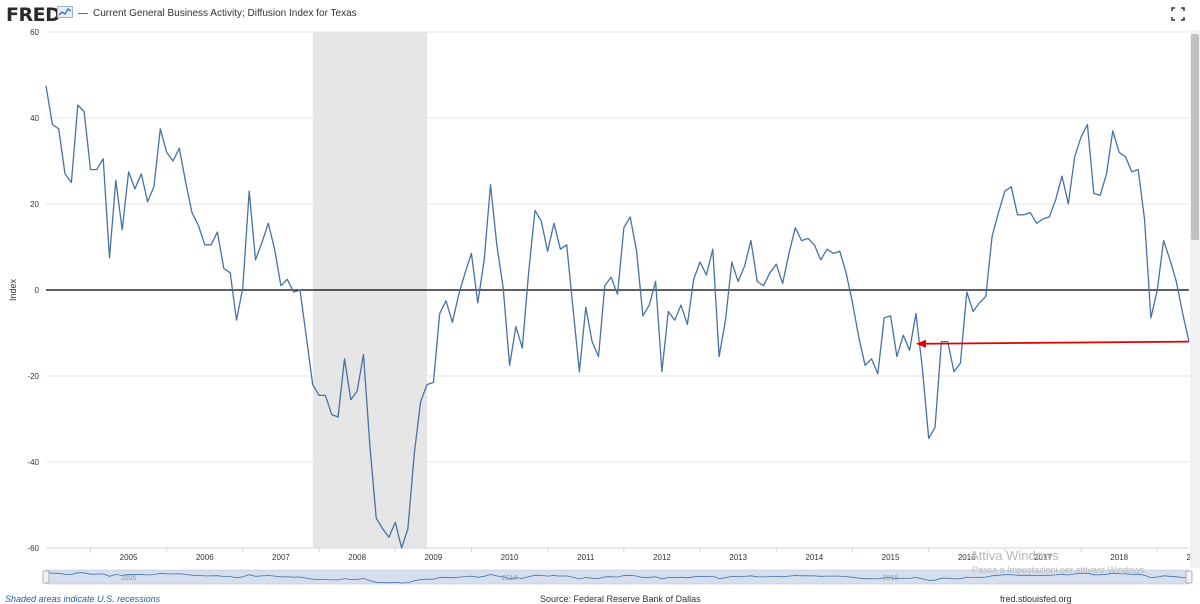  I want to click on legend-swatch, so click(83, 13).